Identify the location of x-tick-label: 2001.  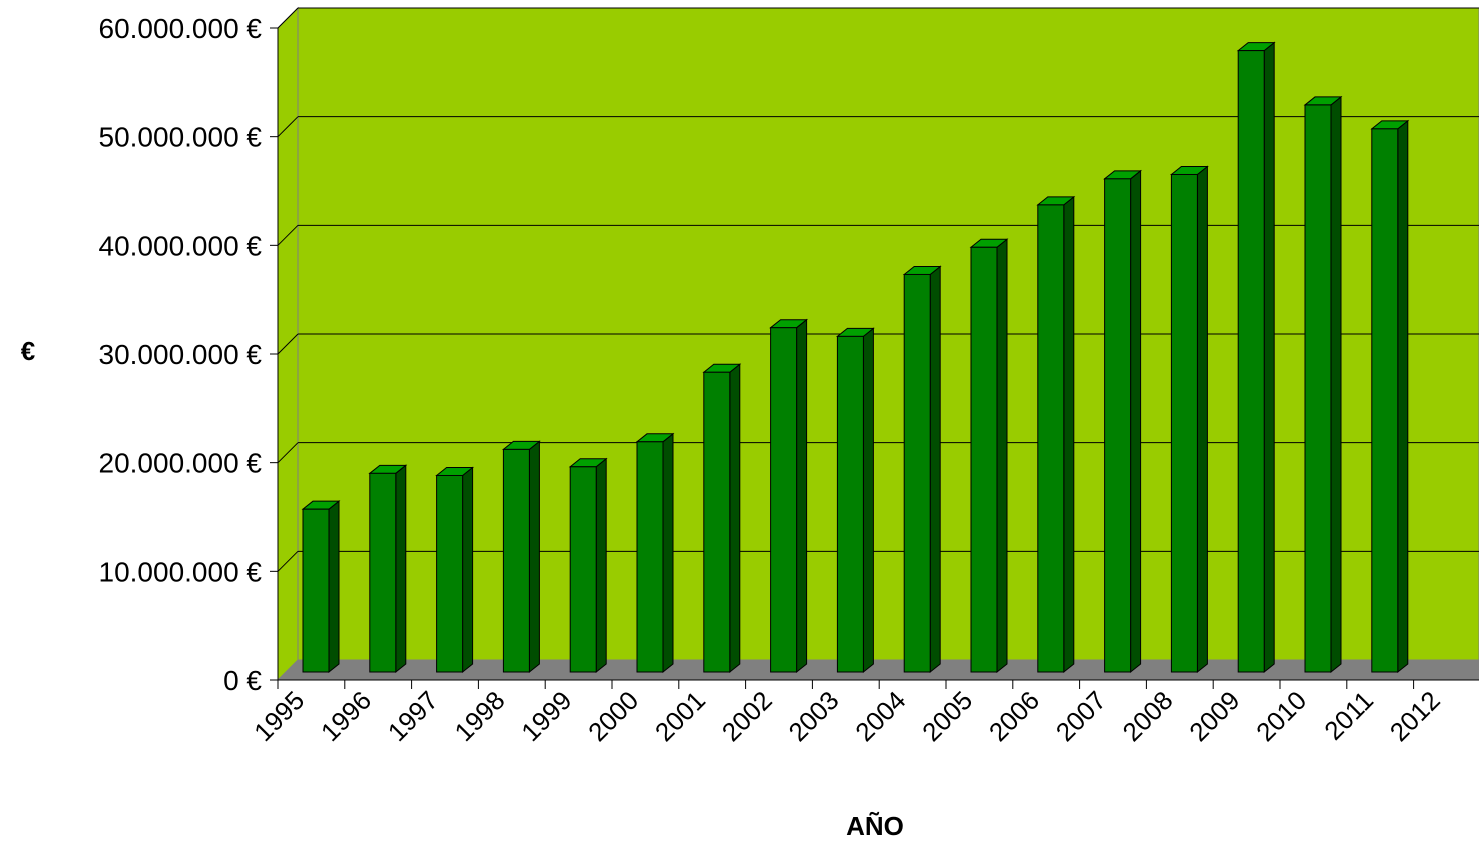
(680, 716).